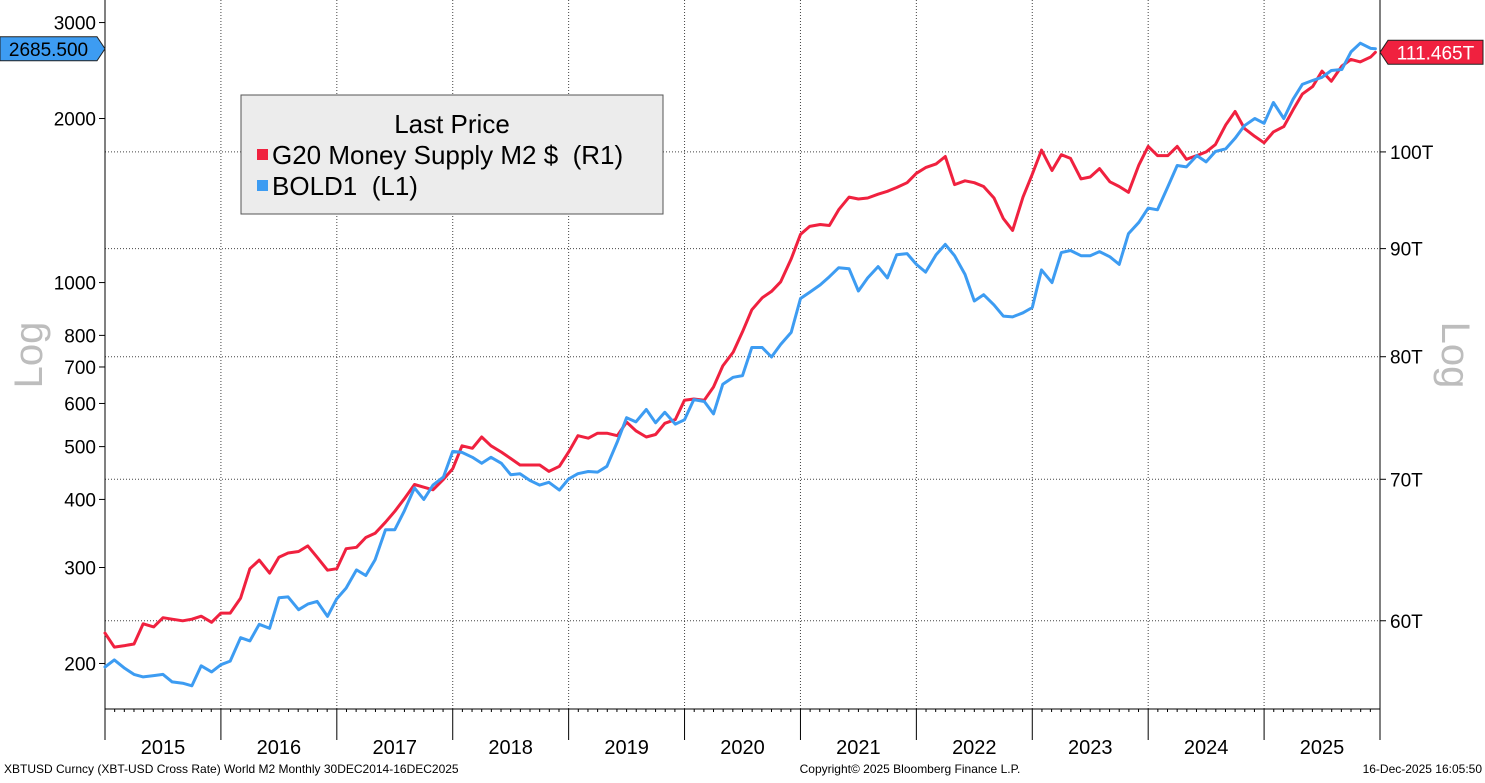 This screenshot has height=783, width=1485. Describe the element at coordinates (80, 500) in the screenshot. I see `left-tick-label-400: 400` at that location.